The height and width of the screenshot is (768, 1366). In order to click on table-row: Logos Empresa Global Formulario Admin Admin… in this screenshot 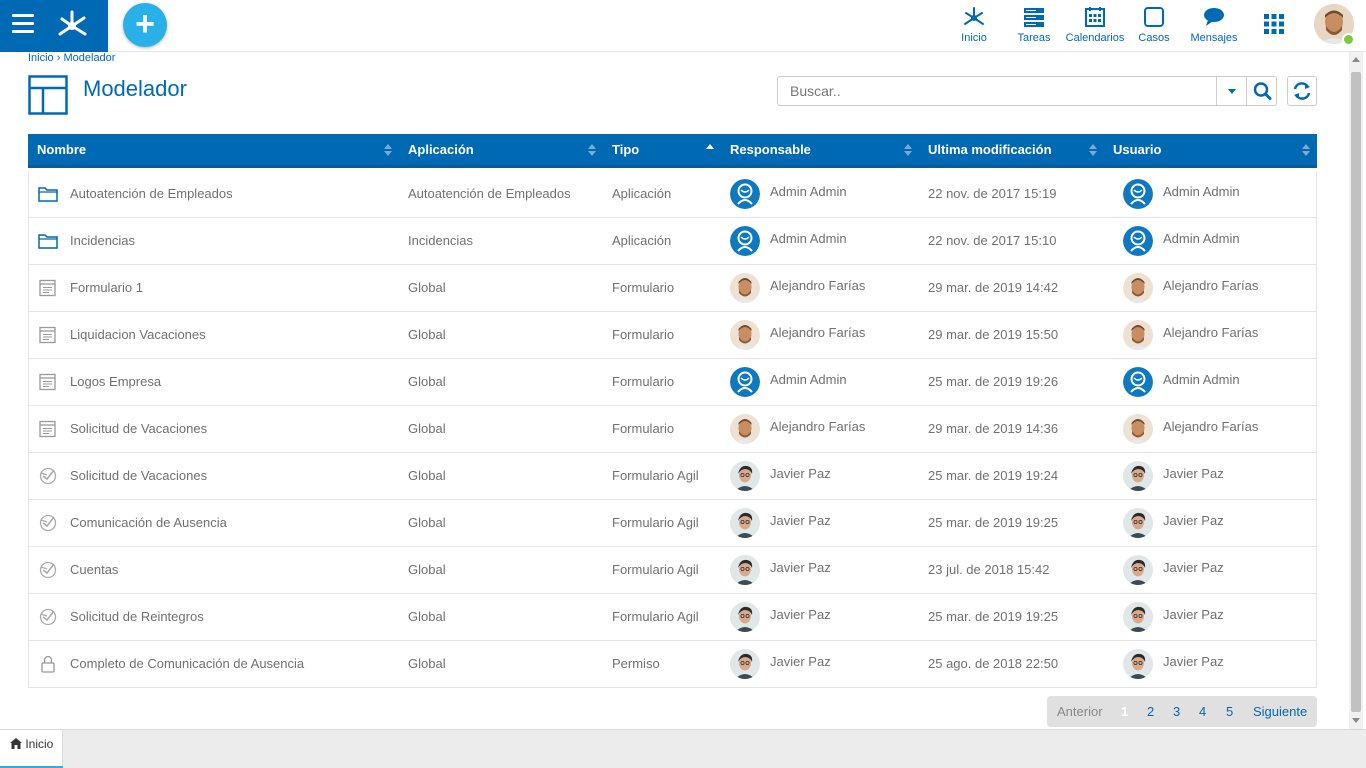, I will do `click(672, 382)`.